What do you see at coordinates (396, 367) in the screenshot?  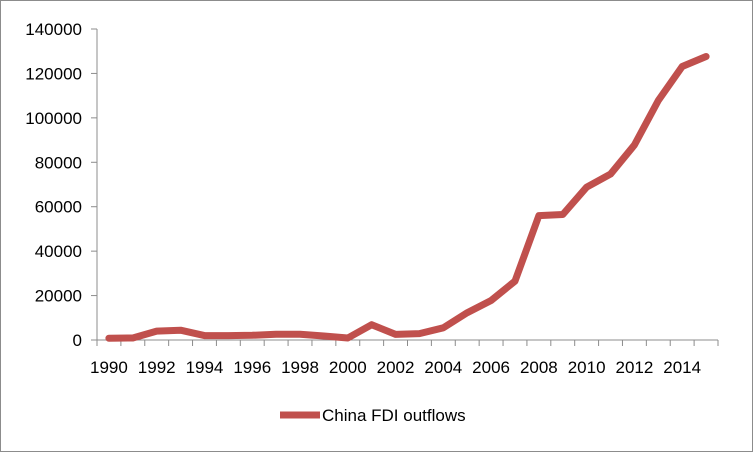 I see `x-tick-label: 2002` at bounding box center [396, 367].